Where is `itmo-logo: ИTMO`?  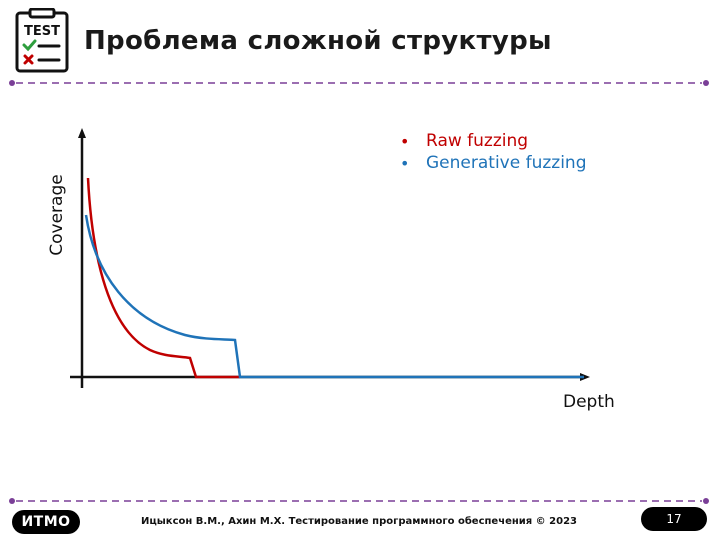
itmo-logo: ИTMO is located at coordinates (46, 522).